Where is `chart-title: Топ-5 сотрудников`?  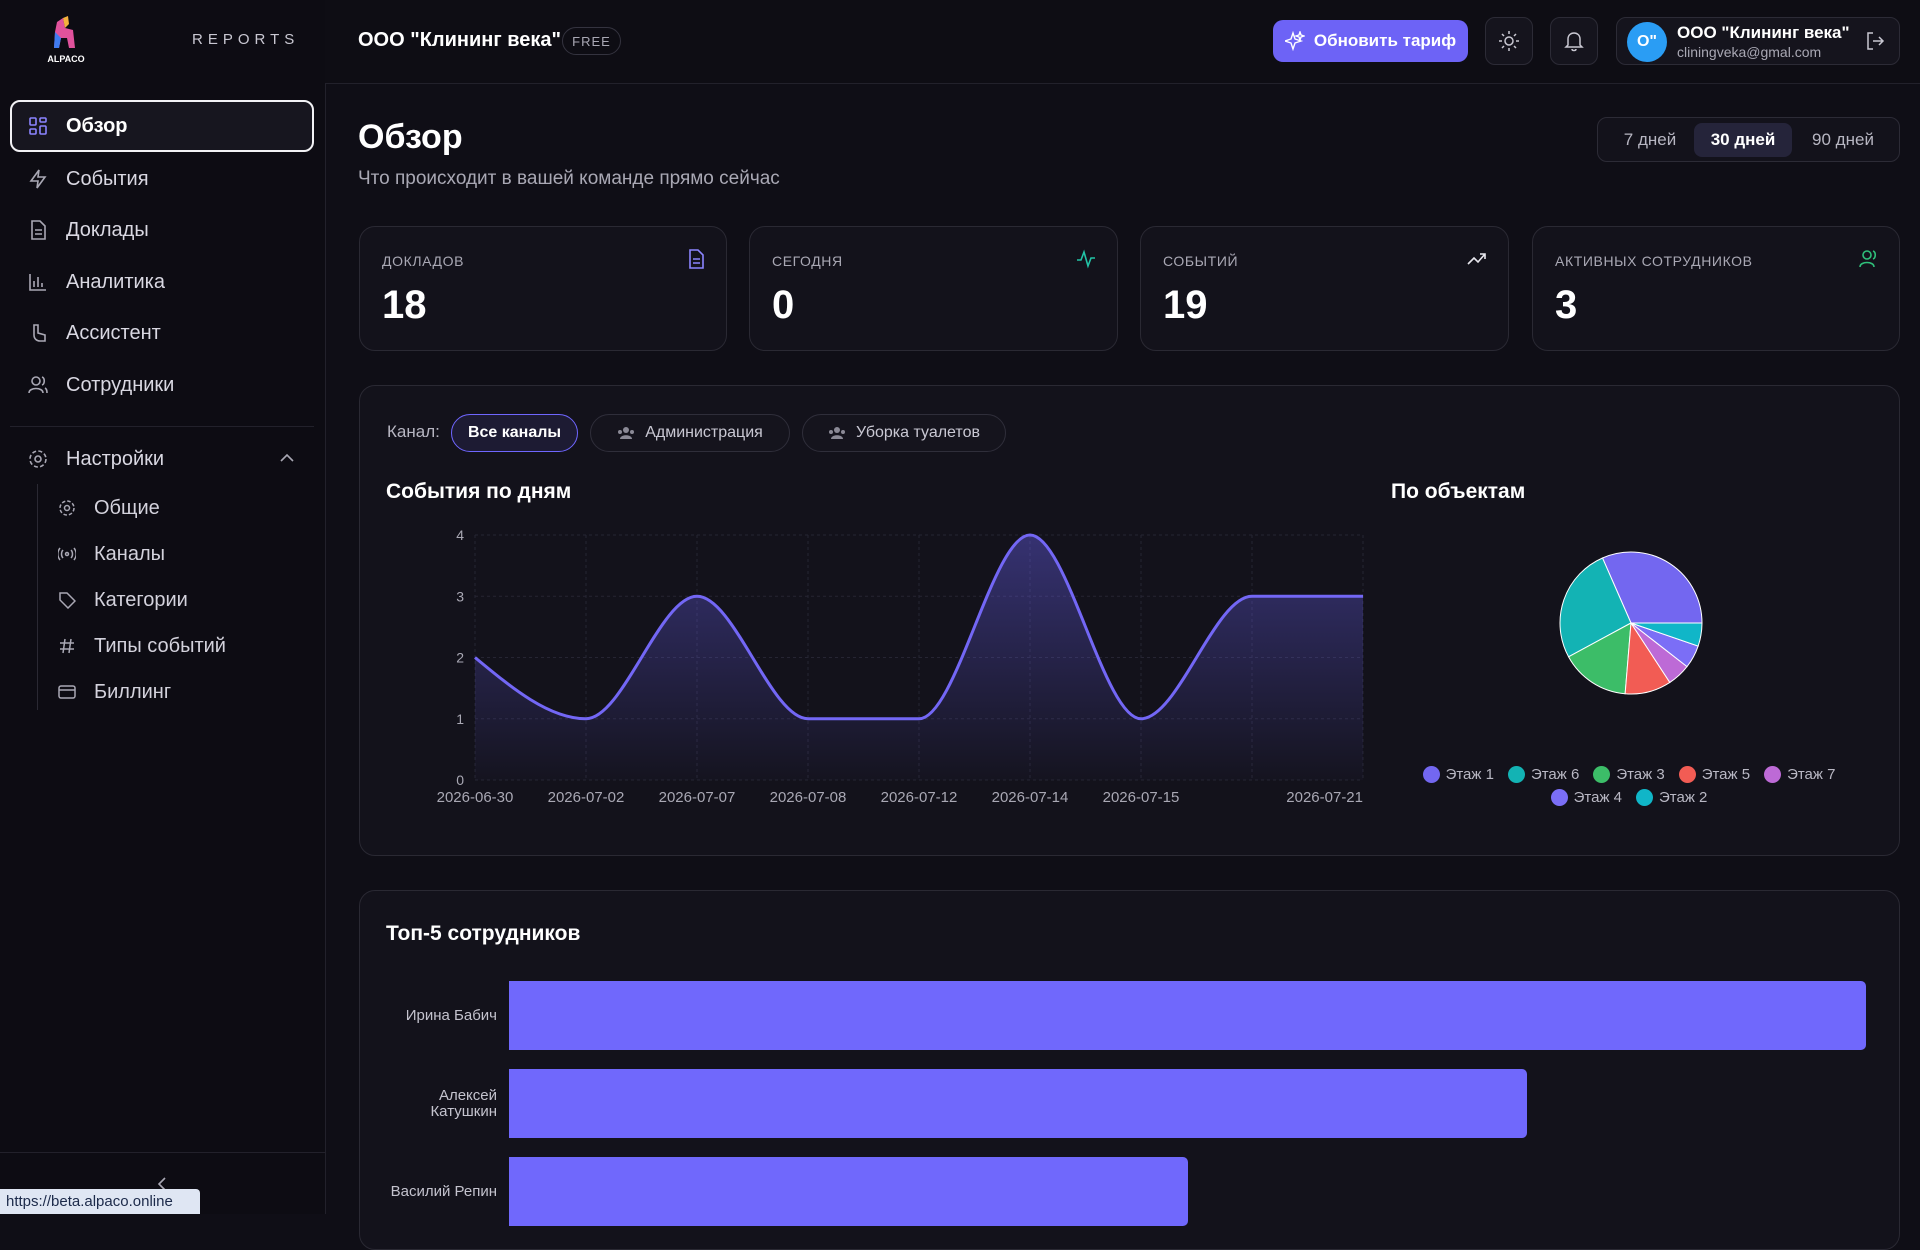
chart-title: Топ-5 сотрудников is located at coordinates (483, 933).